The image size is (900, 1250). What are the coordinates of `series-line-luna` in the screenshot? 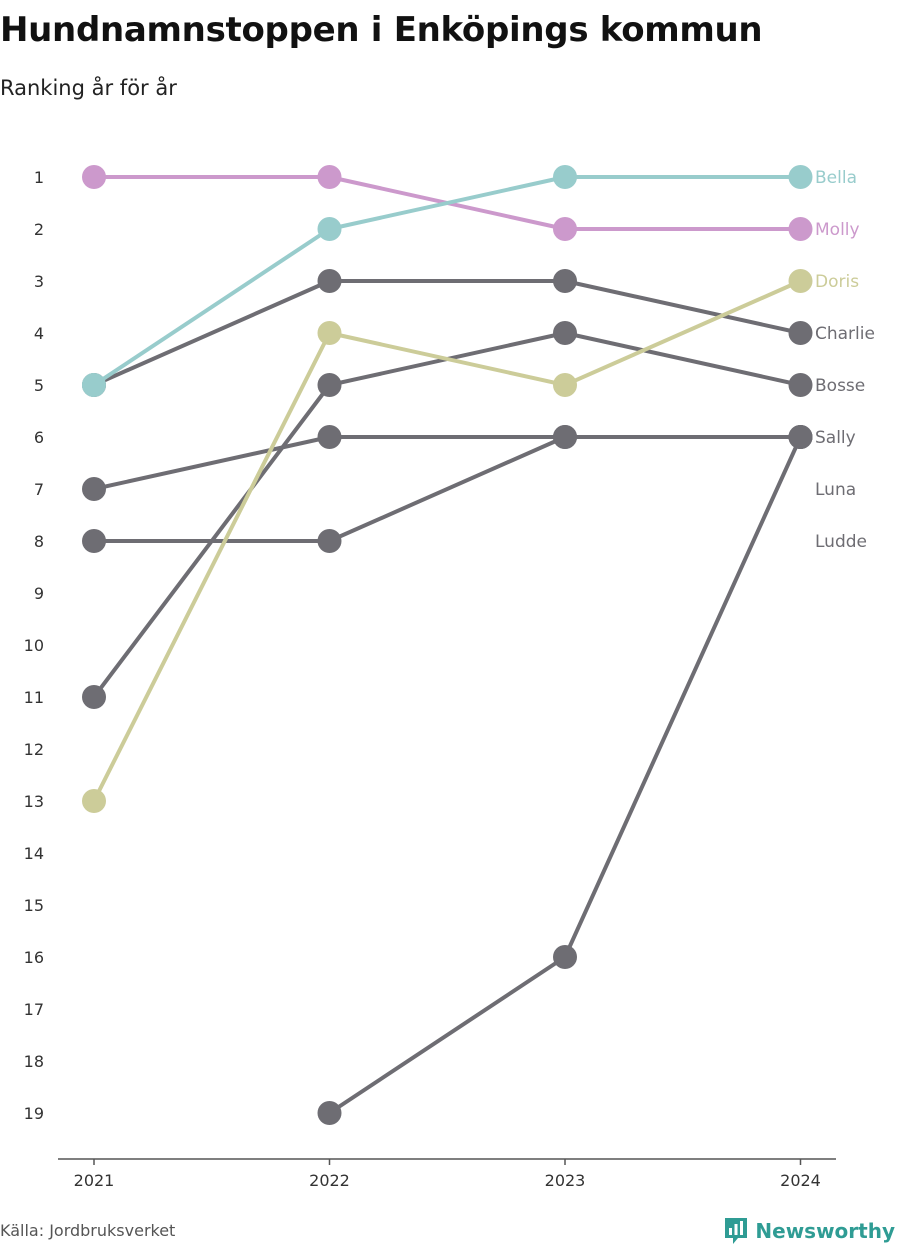 It's located at (447, 489).